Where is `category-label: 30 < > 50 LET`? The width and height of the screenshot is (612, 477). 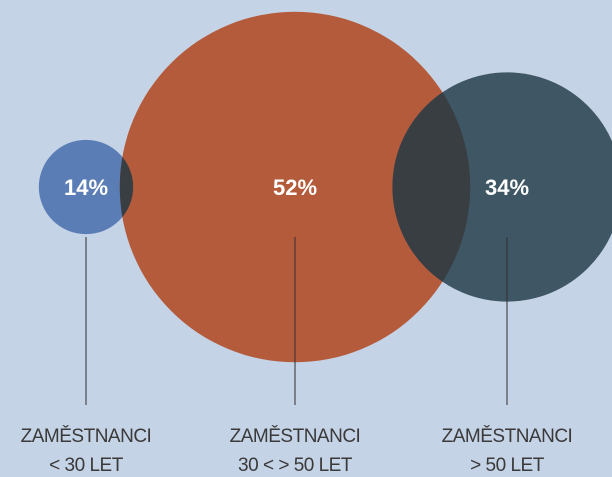 category-label: 30 < > 50 LET is located at coordinates (295, 465).